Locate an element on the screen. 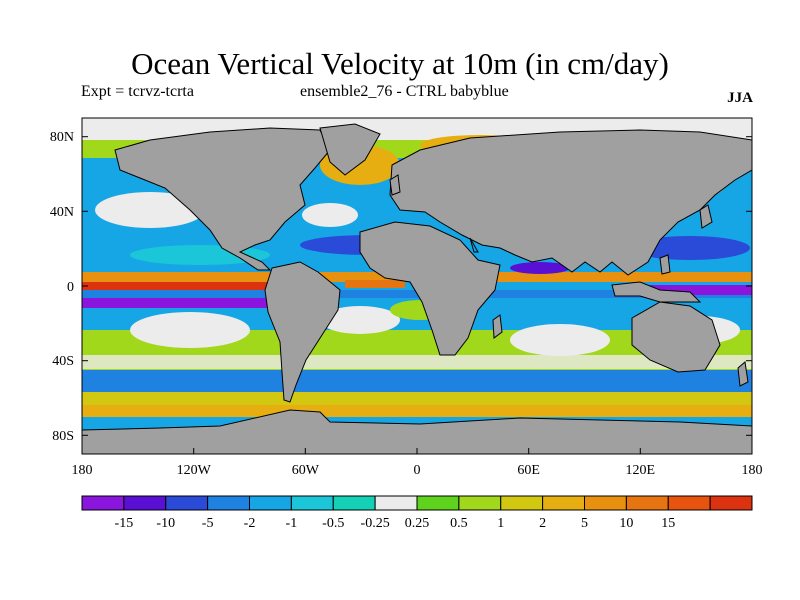 This screenshot has height=600, width=800. season-label: JJA is located at coordinates (740, 98).